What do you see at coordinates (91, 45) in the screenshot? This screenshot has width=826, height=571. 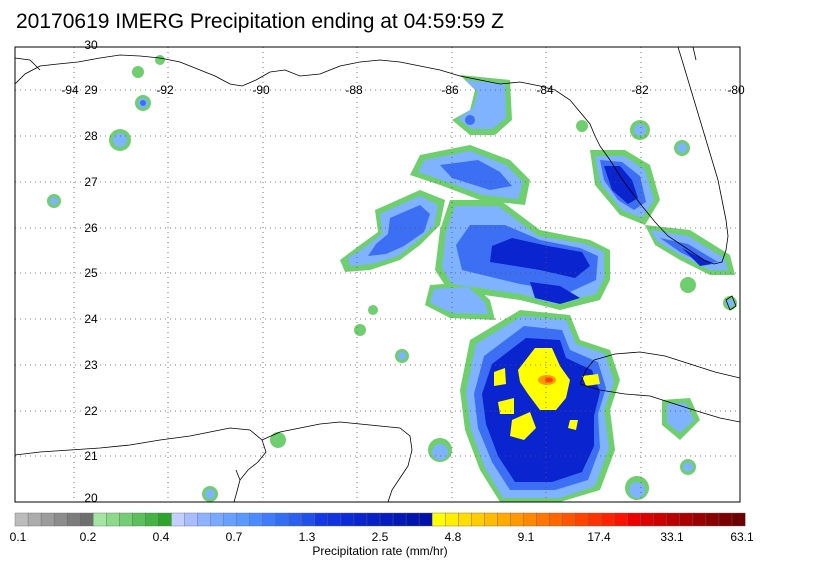 I see `lat-label: 30` at bounding box center [91, 45].